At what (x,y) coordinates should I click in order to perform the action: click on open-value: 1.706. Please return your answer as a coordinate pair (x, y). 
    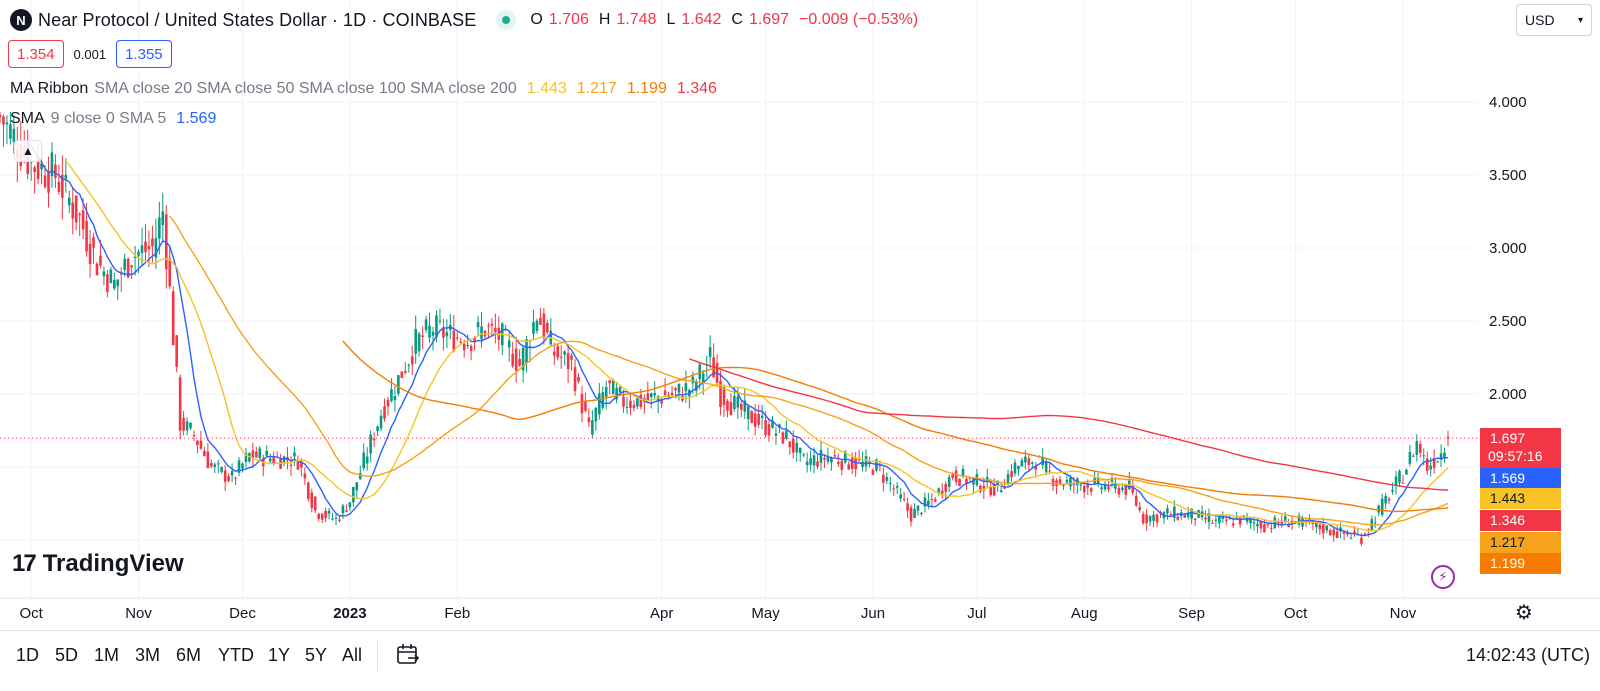
    Looking at the image, I should click on (568, 19).